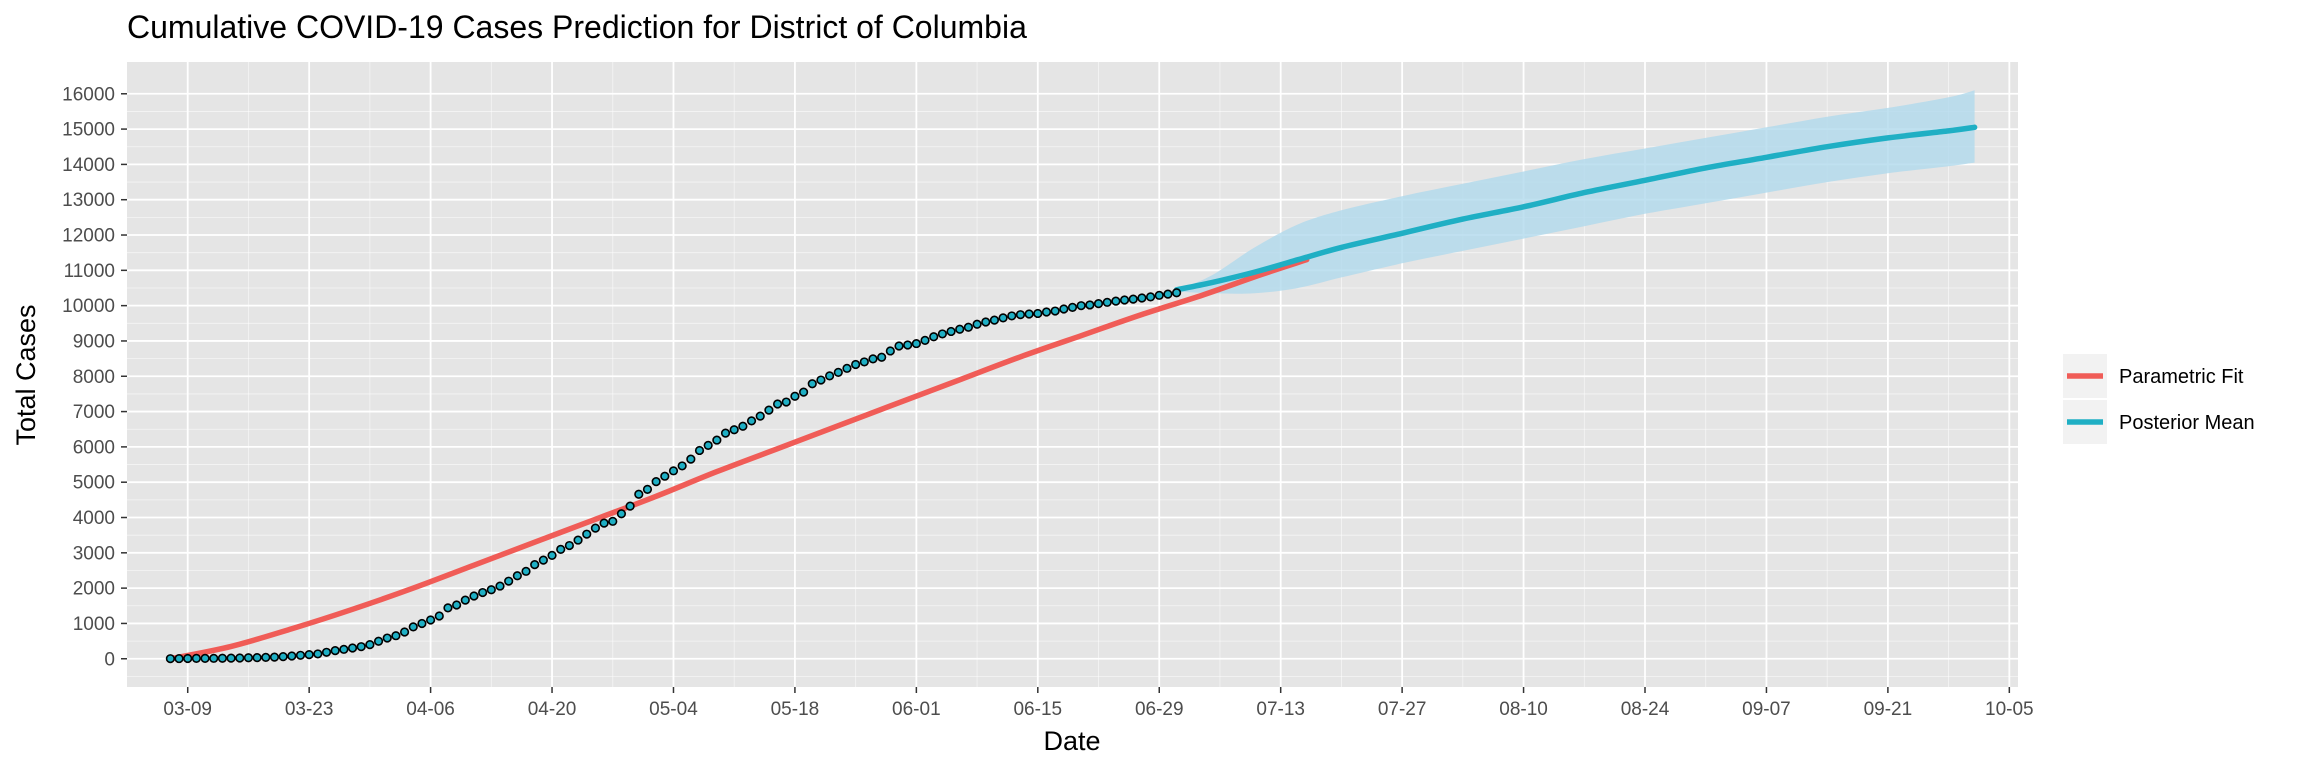 The image size is (2304, 768). Describe the element at coordinates (1766, 709) in the screenshot. I see `x-tick-label: 09-07` at that location.